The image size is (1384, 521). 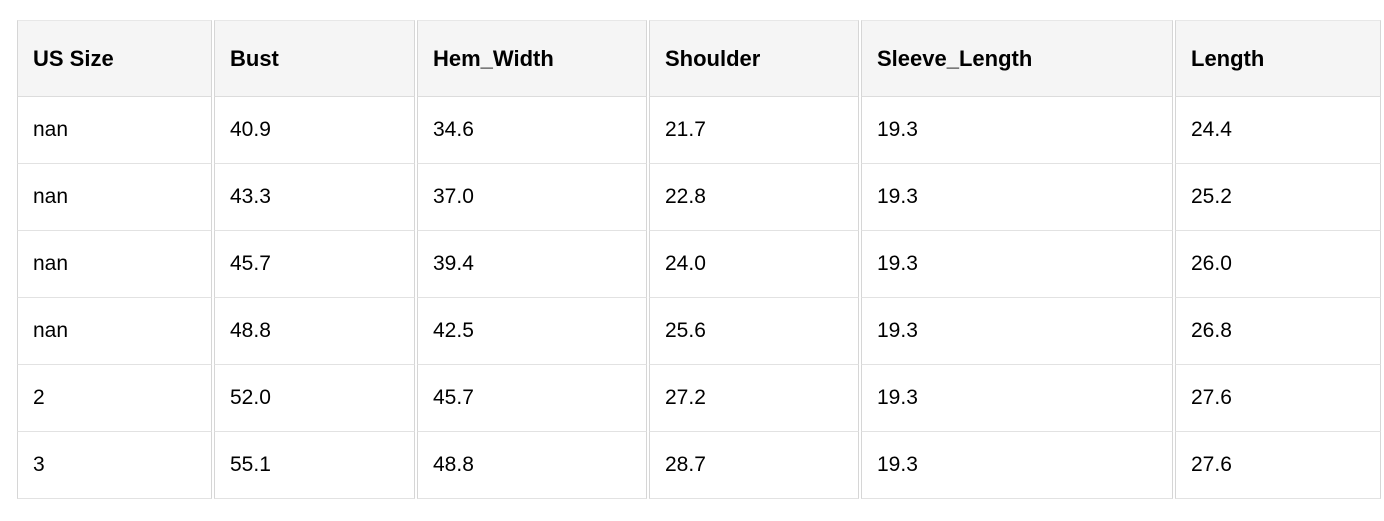 I want to click on table-cell: 2, so click(x=114, y=398).